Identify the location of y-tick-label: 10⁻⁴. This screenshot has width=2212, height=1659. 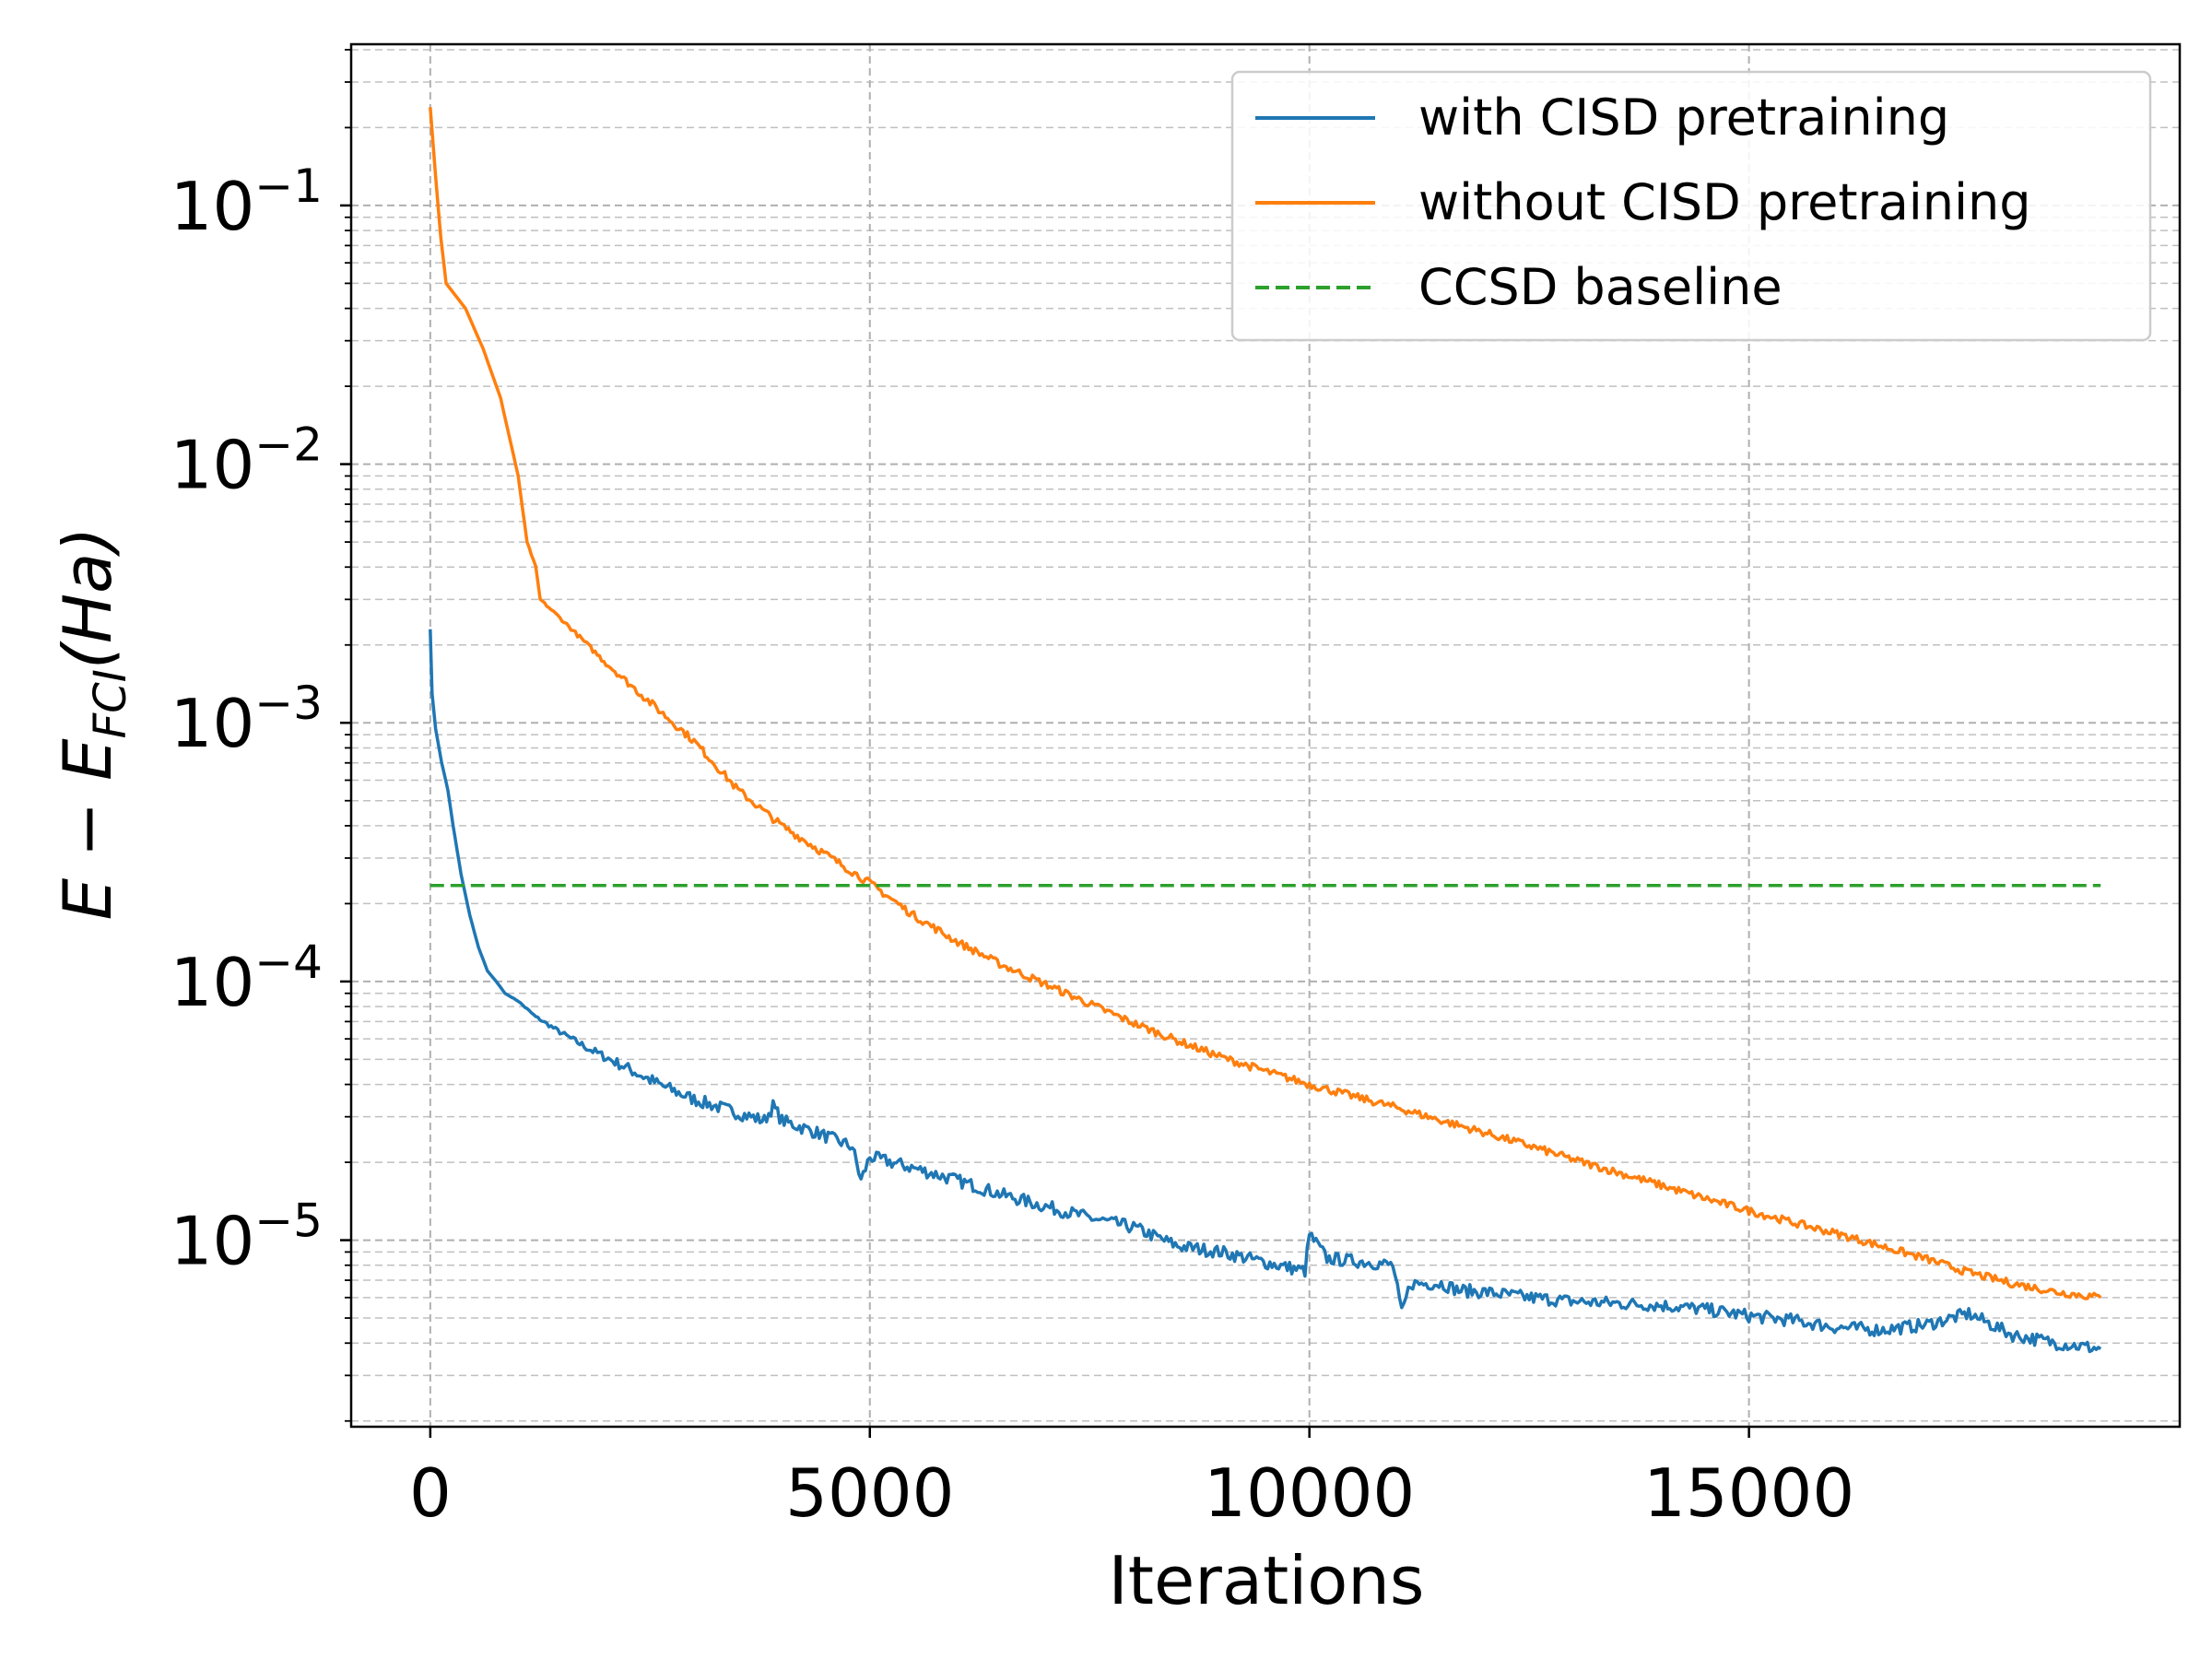
(247, 978).